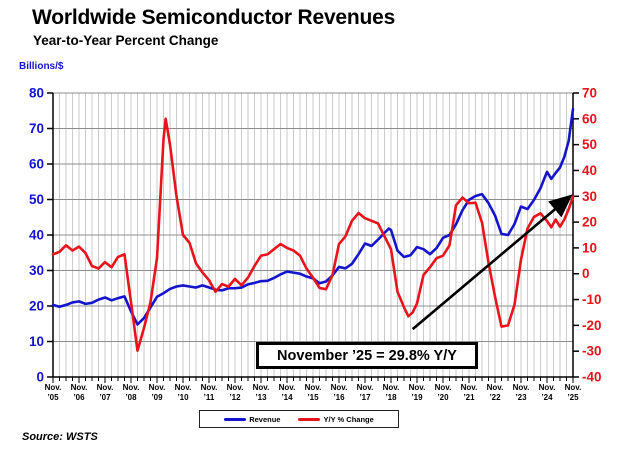  I want to click on legend-label-revenue: Revenue, so click(265, 419).